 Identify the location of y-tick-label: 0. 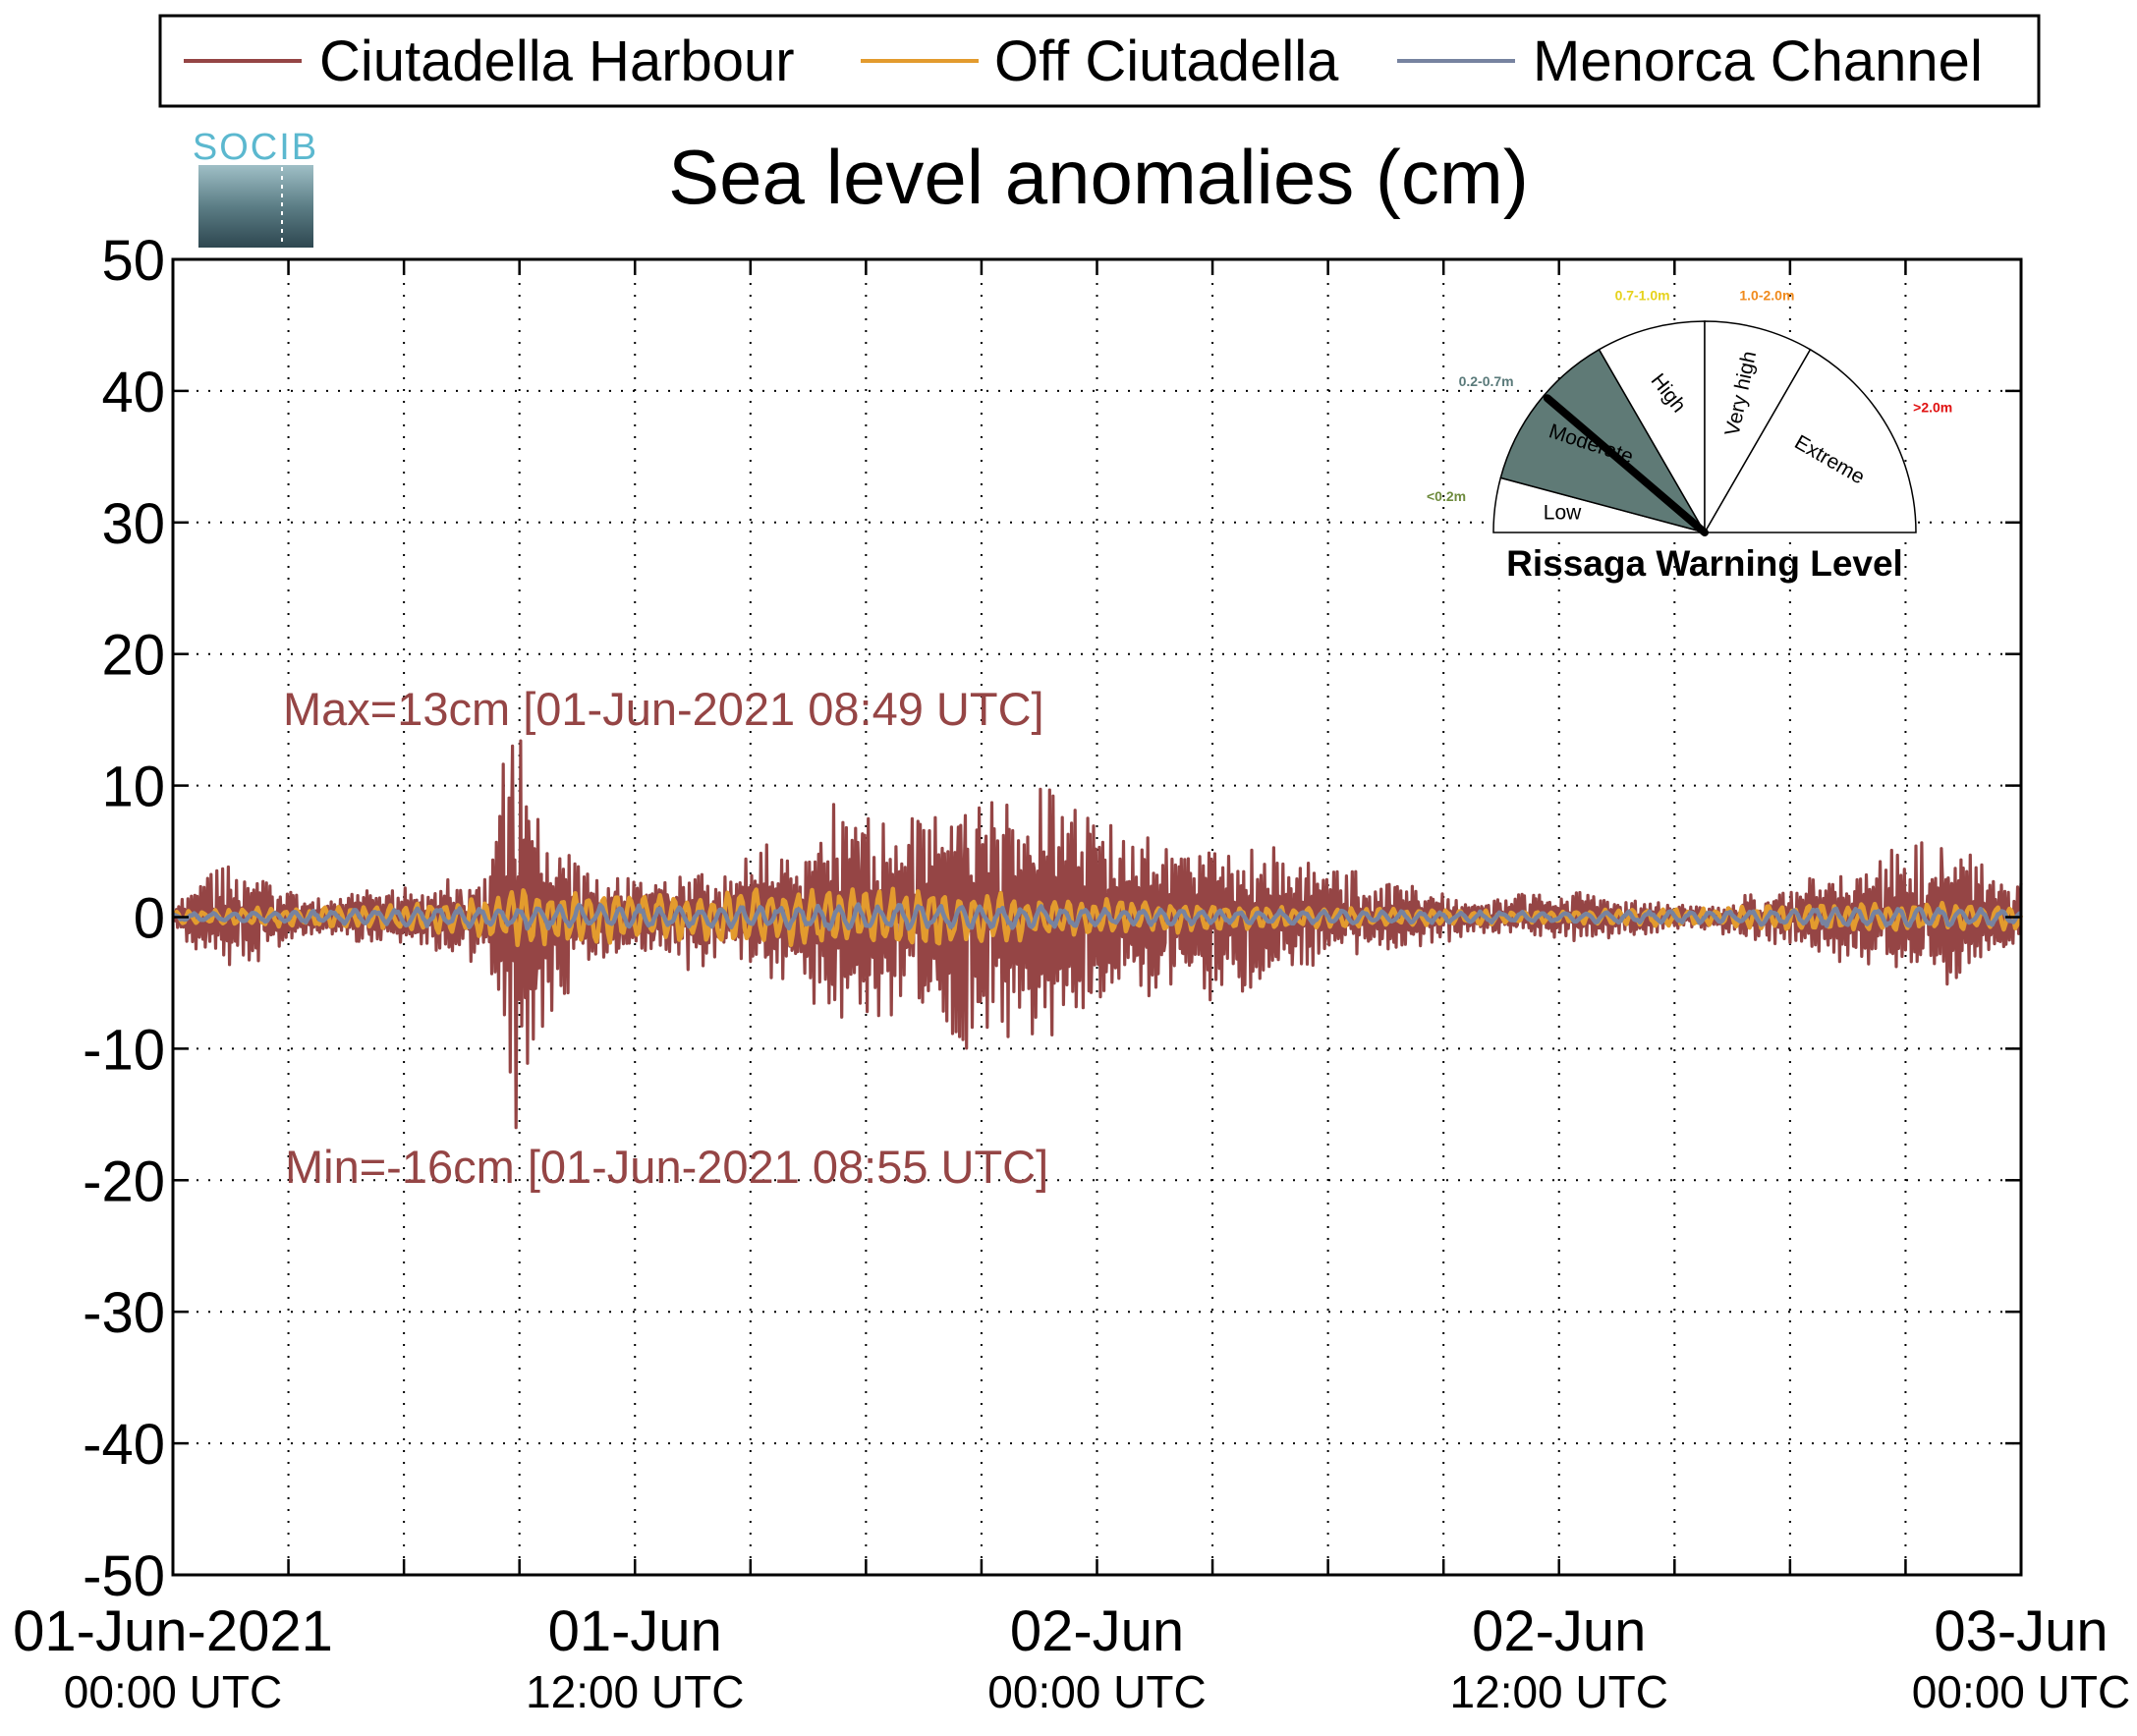
(149, 919).